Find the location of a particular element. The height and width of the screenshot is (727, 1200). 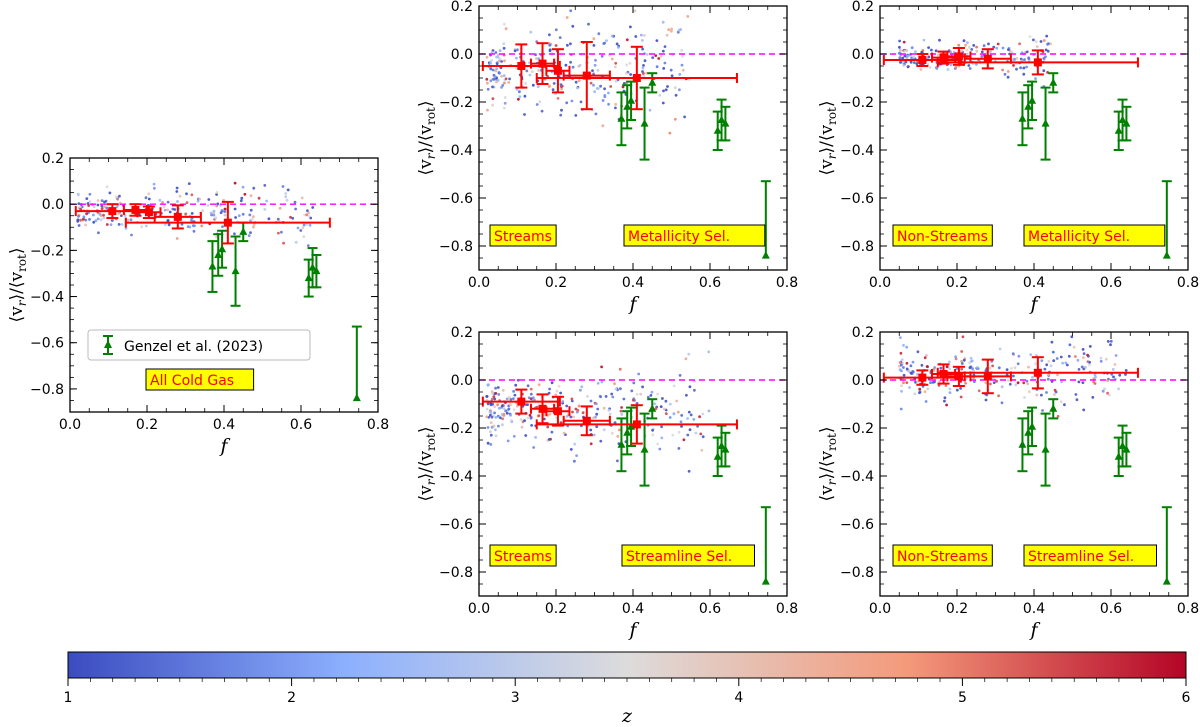

ylabel-sub: rot is located at coordinates (431, 116).